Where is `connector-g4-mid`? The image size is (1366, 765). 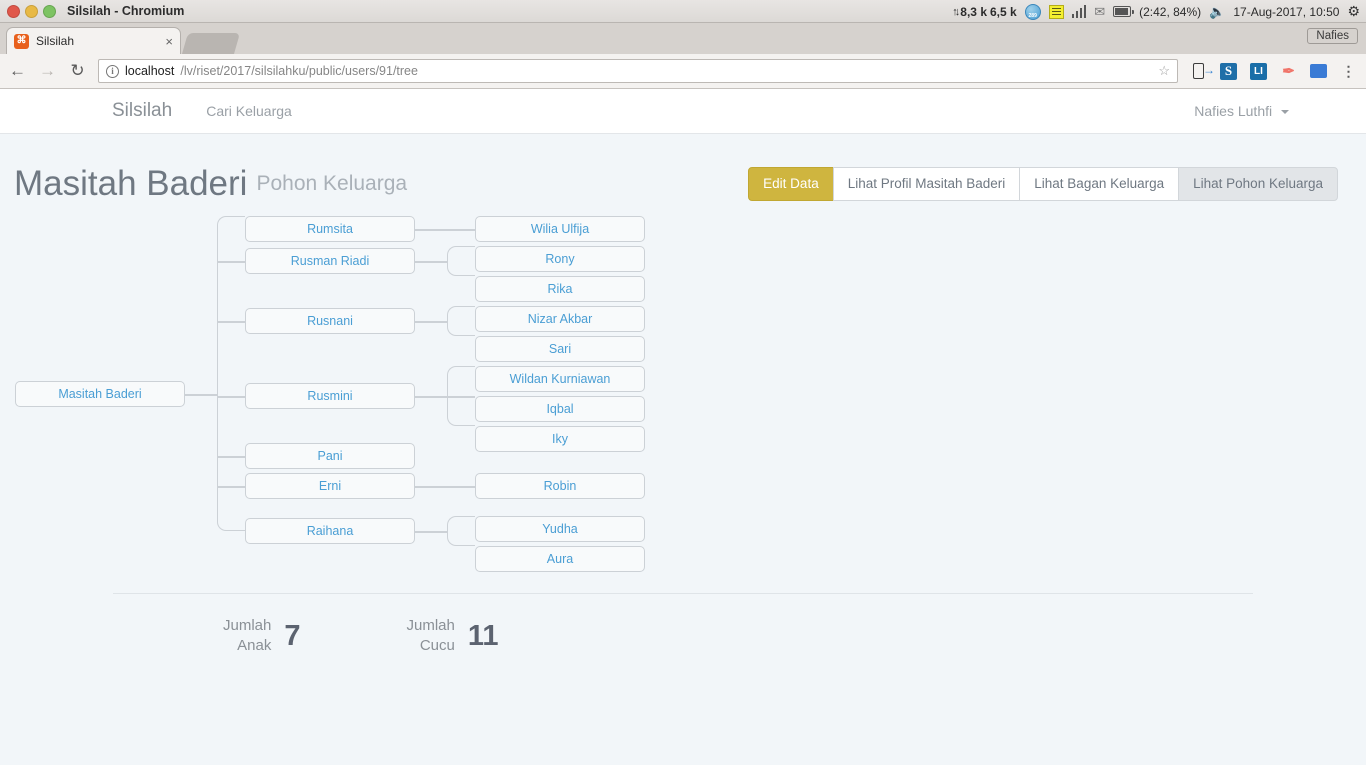
connector-g4-mid is located at coordinates (461, 397).